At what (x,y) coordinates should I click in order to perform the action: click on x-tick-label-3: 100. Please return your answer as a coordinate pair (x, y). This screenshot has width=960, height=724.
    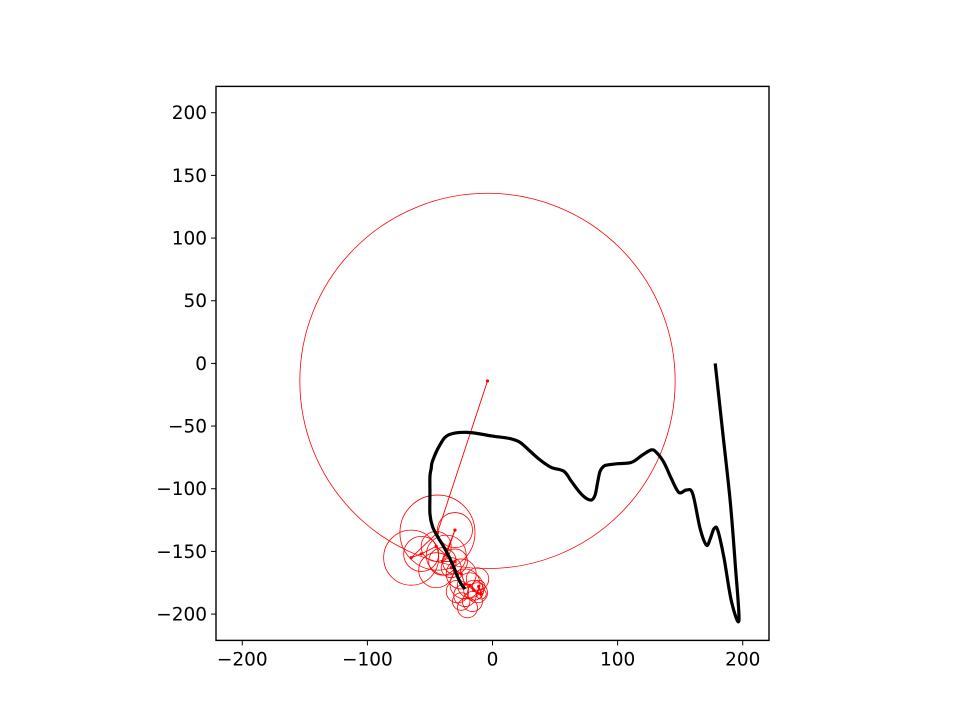
    Looking at the image, I should click on (617, 659).